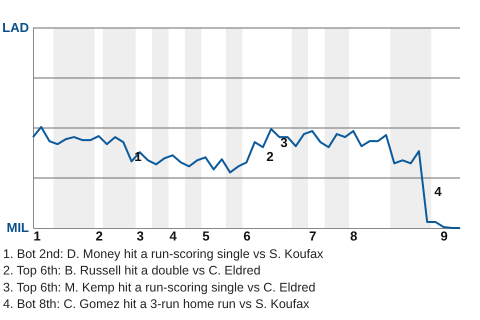 The image size is (480, 320). Describe the element at coordinates (156, 304) in the screenshot. I see `text: 4. Bot 8th: C. Gomez hit a 3-run home run vs S. Koufax` at that location.